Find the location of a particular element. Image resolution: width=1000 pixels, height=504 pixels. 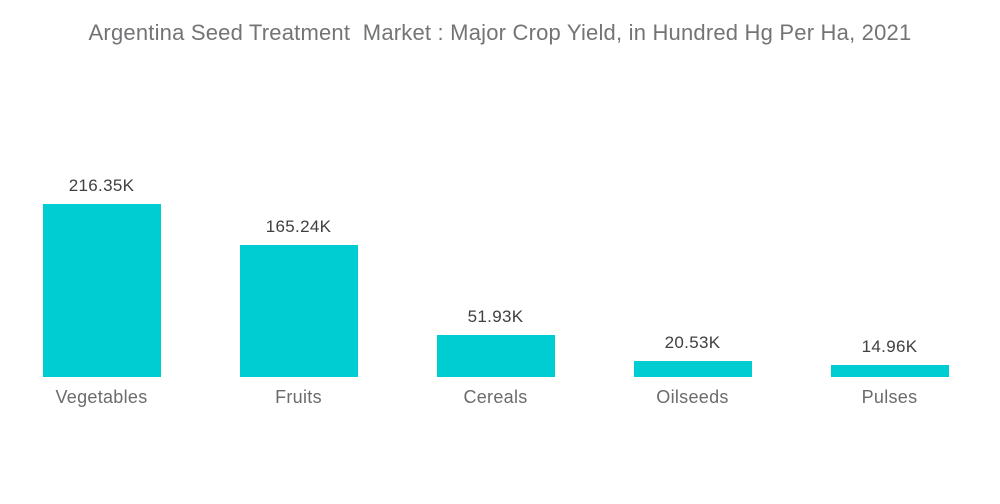

bar-category-label: Pulses is located at coordinates (889, 397).